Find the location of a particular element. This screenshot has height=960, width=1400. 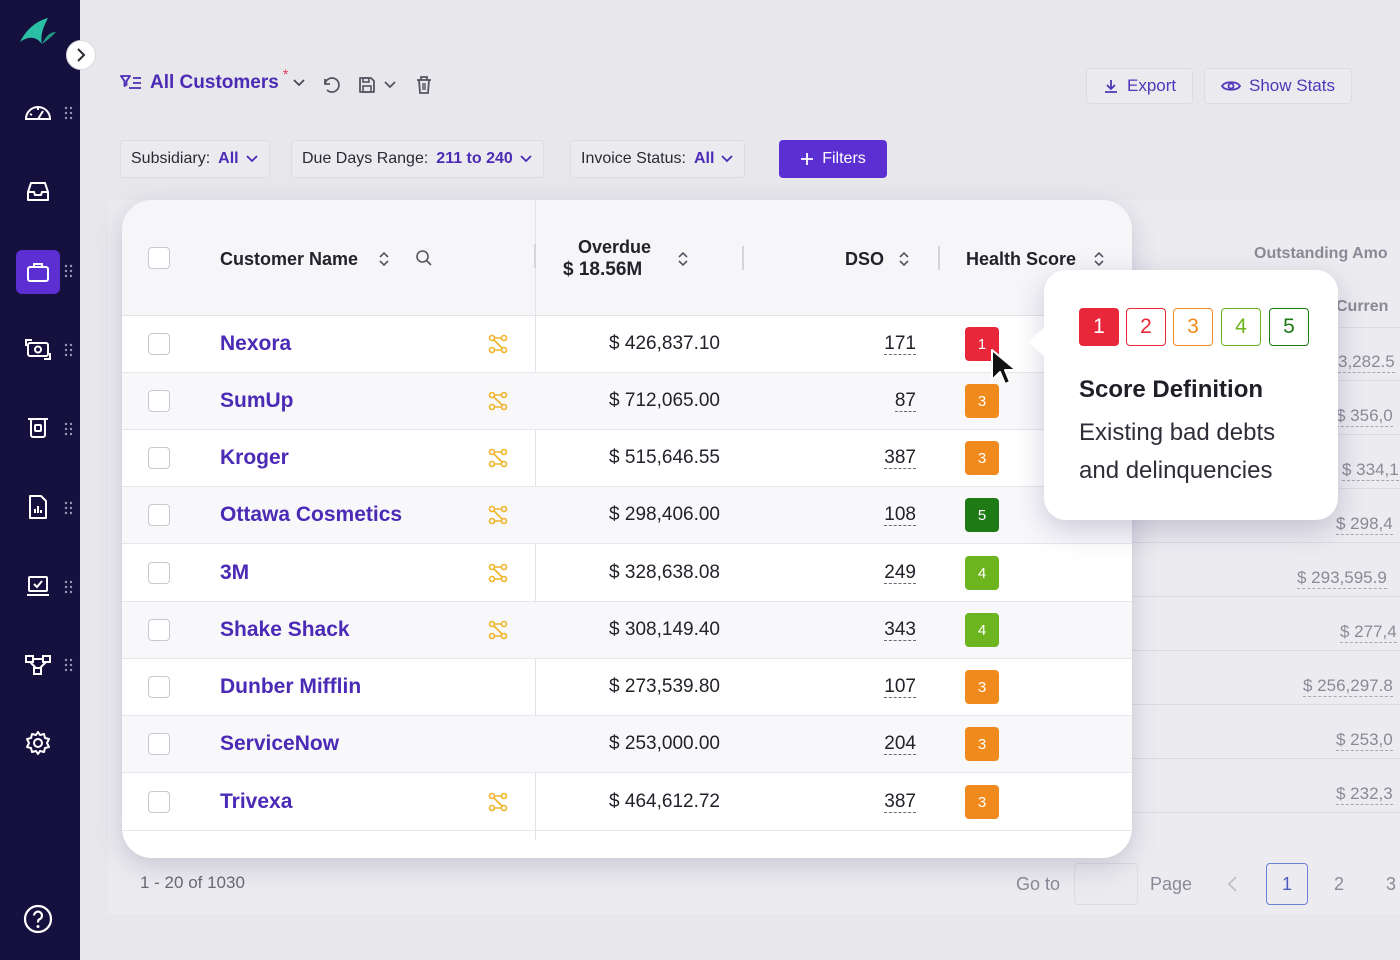

nav-cash is located at coordinates (38, 428).